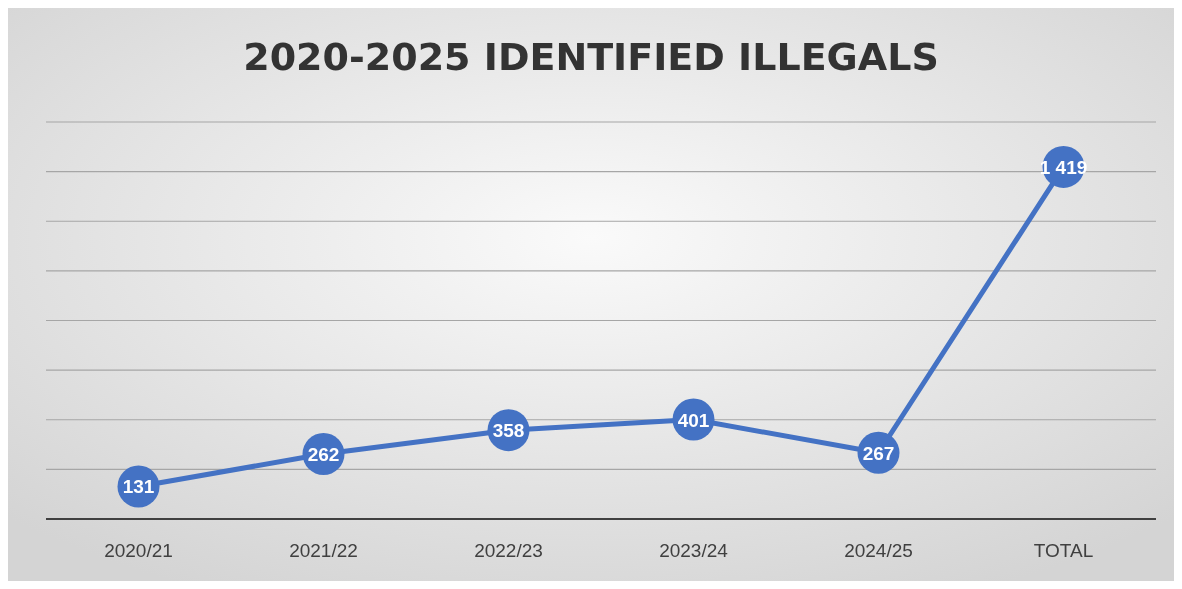 This screenshot has width=1182, height=589. What do you see at coordinates (138, 550) in the screenshot?
I see `x-tick-label: 2020/21` at bounding box center [138, 550].